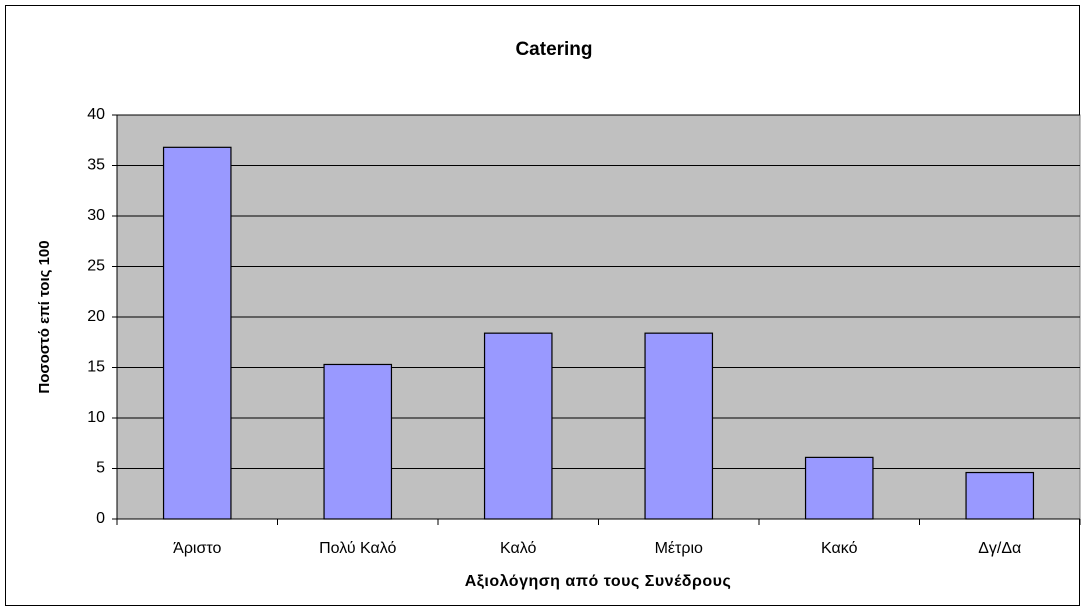 The image size is (1086, 612). Describe the element at coordinates (839, 548) in the screenshot. I see `x-tick-label: Κακό` at that location.